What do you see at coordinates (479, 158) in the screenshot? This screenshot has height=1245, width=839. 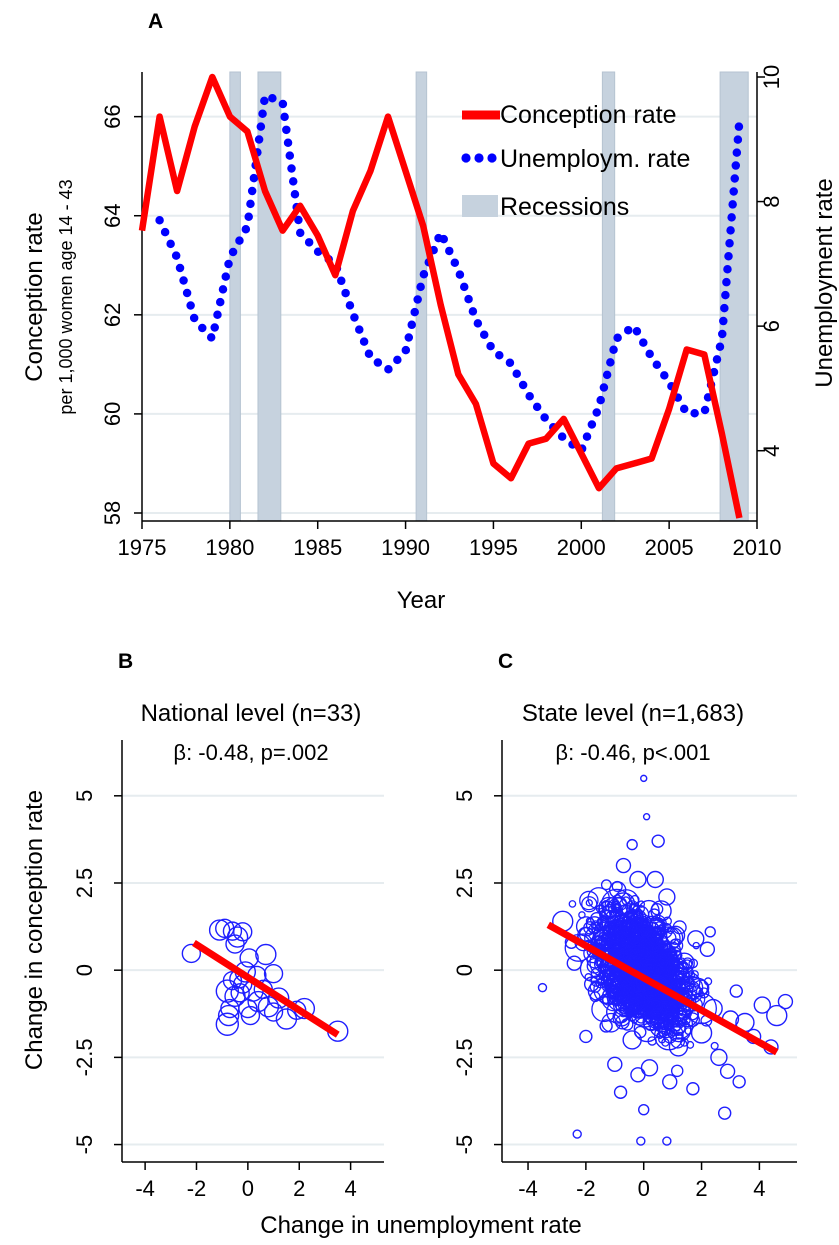 I see `legend-unemployment-swatch` at bounding box center [479, 158].